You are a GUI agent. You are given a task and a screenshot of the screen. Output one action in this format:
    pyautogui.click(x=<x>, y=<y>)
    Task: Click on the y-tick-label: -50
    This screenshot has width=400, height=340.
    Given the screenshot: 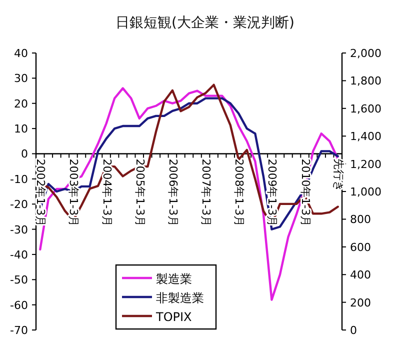 What is the action you would take?
    pyautogui.click(x=19, y=280)
    